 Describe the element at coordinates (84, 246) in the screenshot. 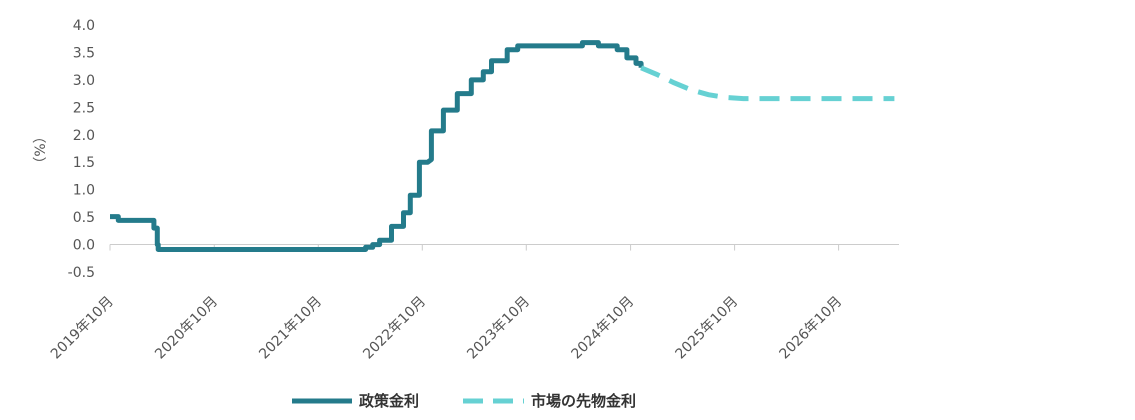

I see `y-tick-label: 0.0` at that location.